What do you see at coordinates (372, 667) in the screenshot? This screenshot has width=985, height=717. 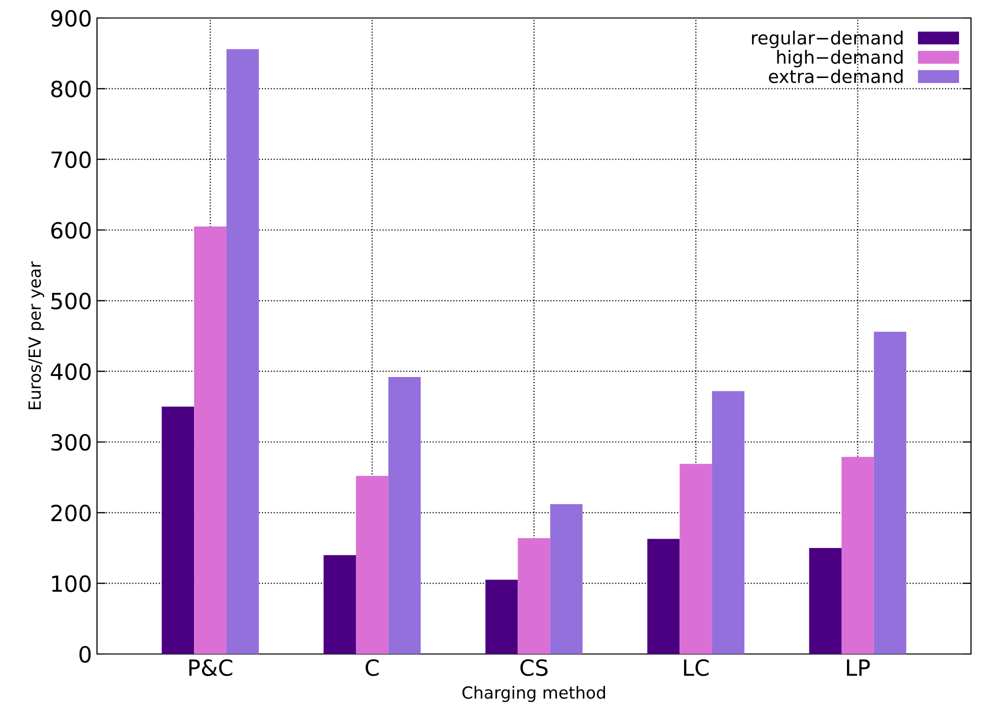 I see `x-tick-label: C` at bounding box center [372, 667].